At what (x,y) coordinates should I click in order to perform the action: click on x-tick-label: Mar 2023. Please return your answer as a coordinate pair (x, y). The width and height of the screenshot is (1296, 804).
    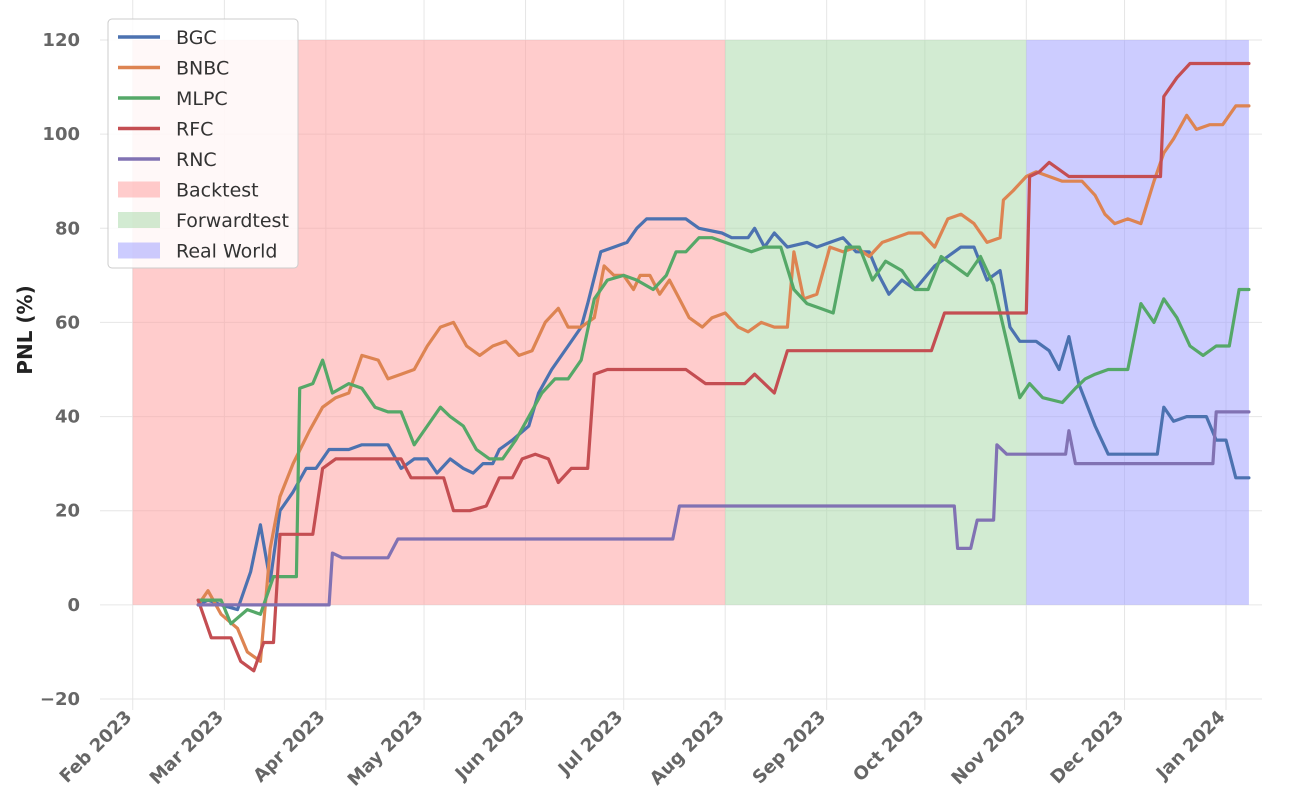
    Looking at the image, I should click on (187, 748).